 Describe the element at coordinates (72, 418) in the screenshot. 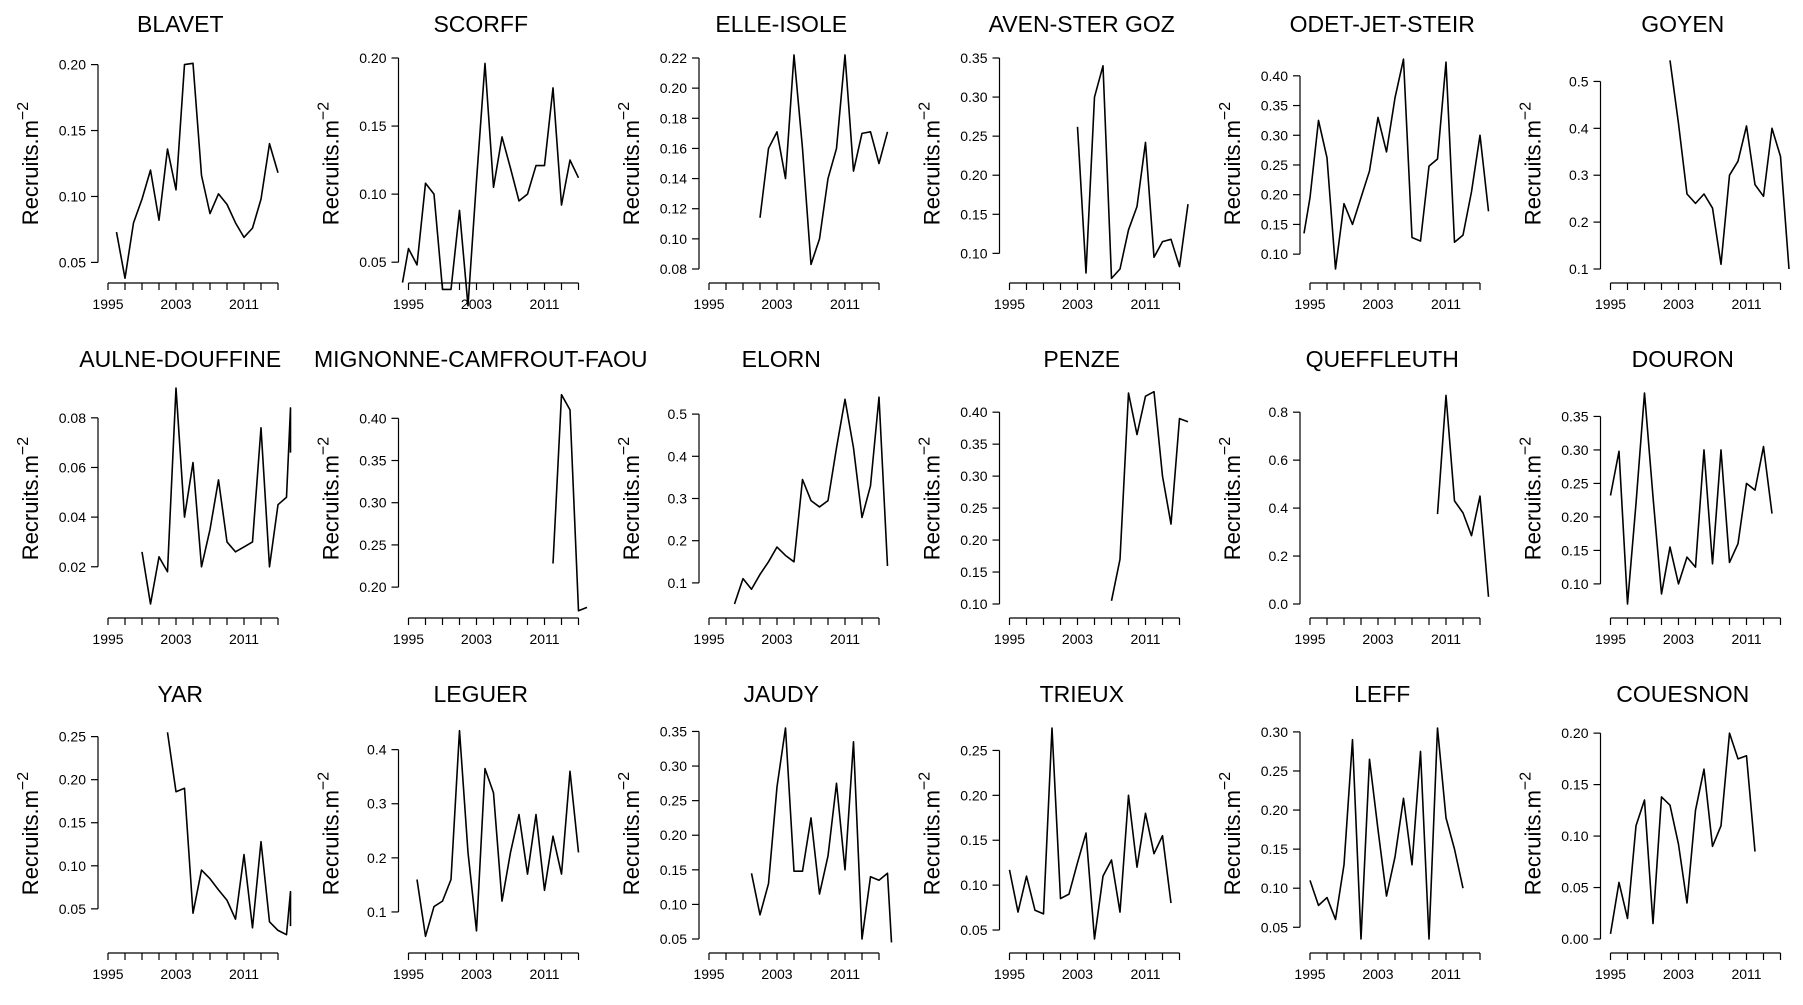

I see `y-tick-label: 0.08` at that location.